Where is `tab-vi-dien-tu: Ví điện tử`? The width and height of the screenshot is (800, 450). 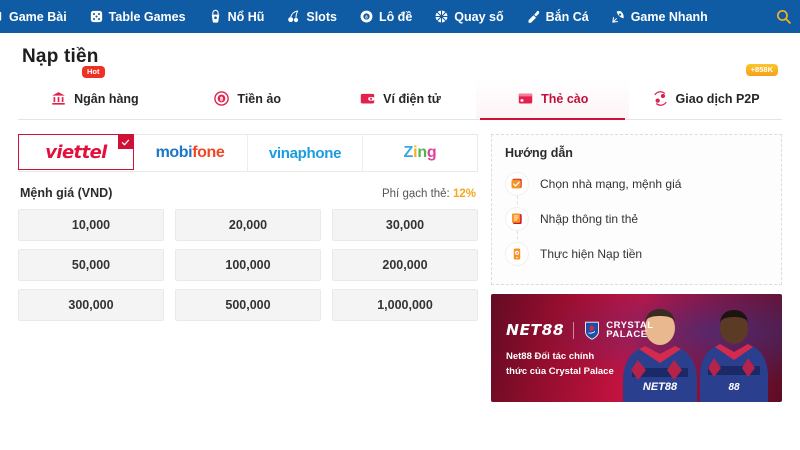 tab-vi-dien-tu: Ví điện tử is located at coordinates (400, 98).